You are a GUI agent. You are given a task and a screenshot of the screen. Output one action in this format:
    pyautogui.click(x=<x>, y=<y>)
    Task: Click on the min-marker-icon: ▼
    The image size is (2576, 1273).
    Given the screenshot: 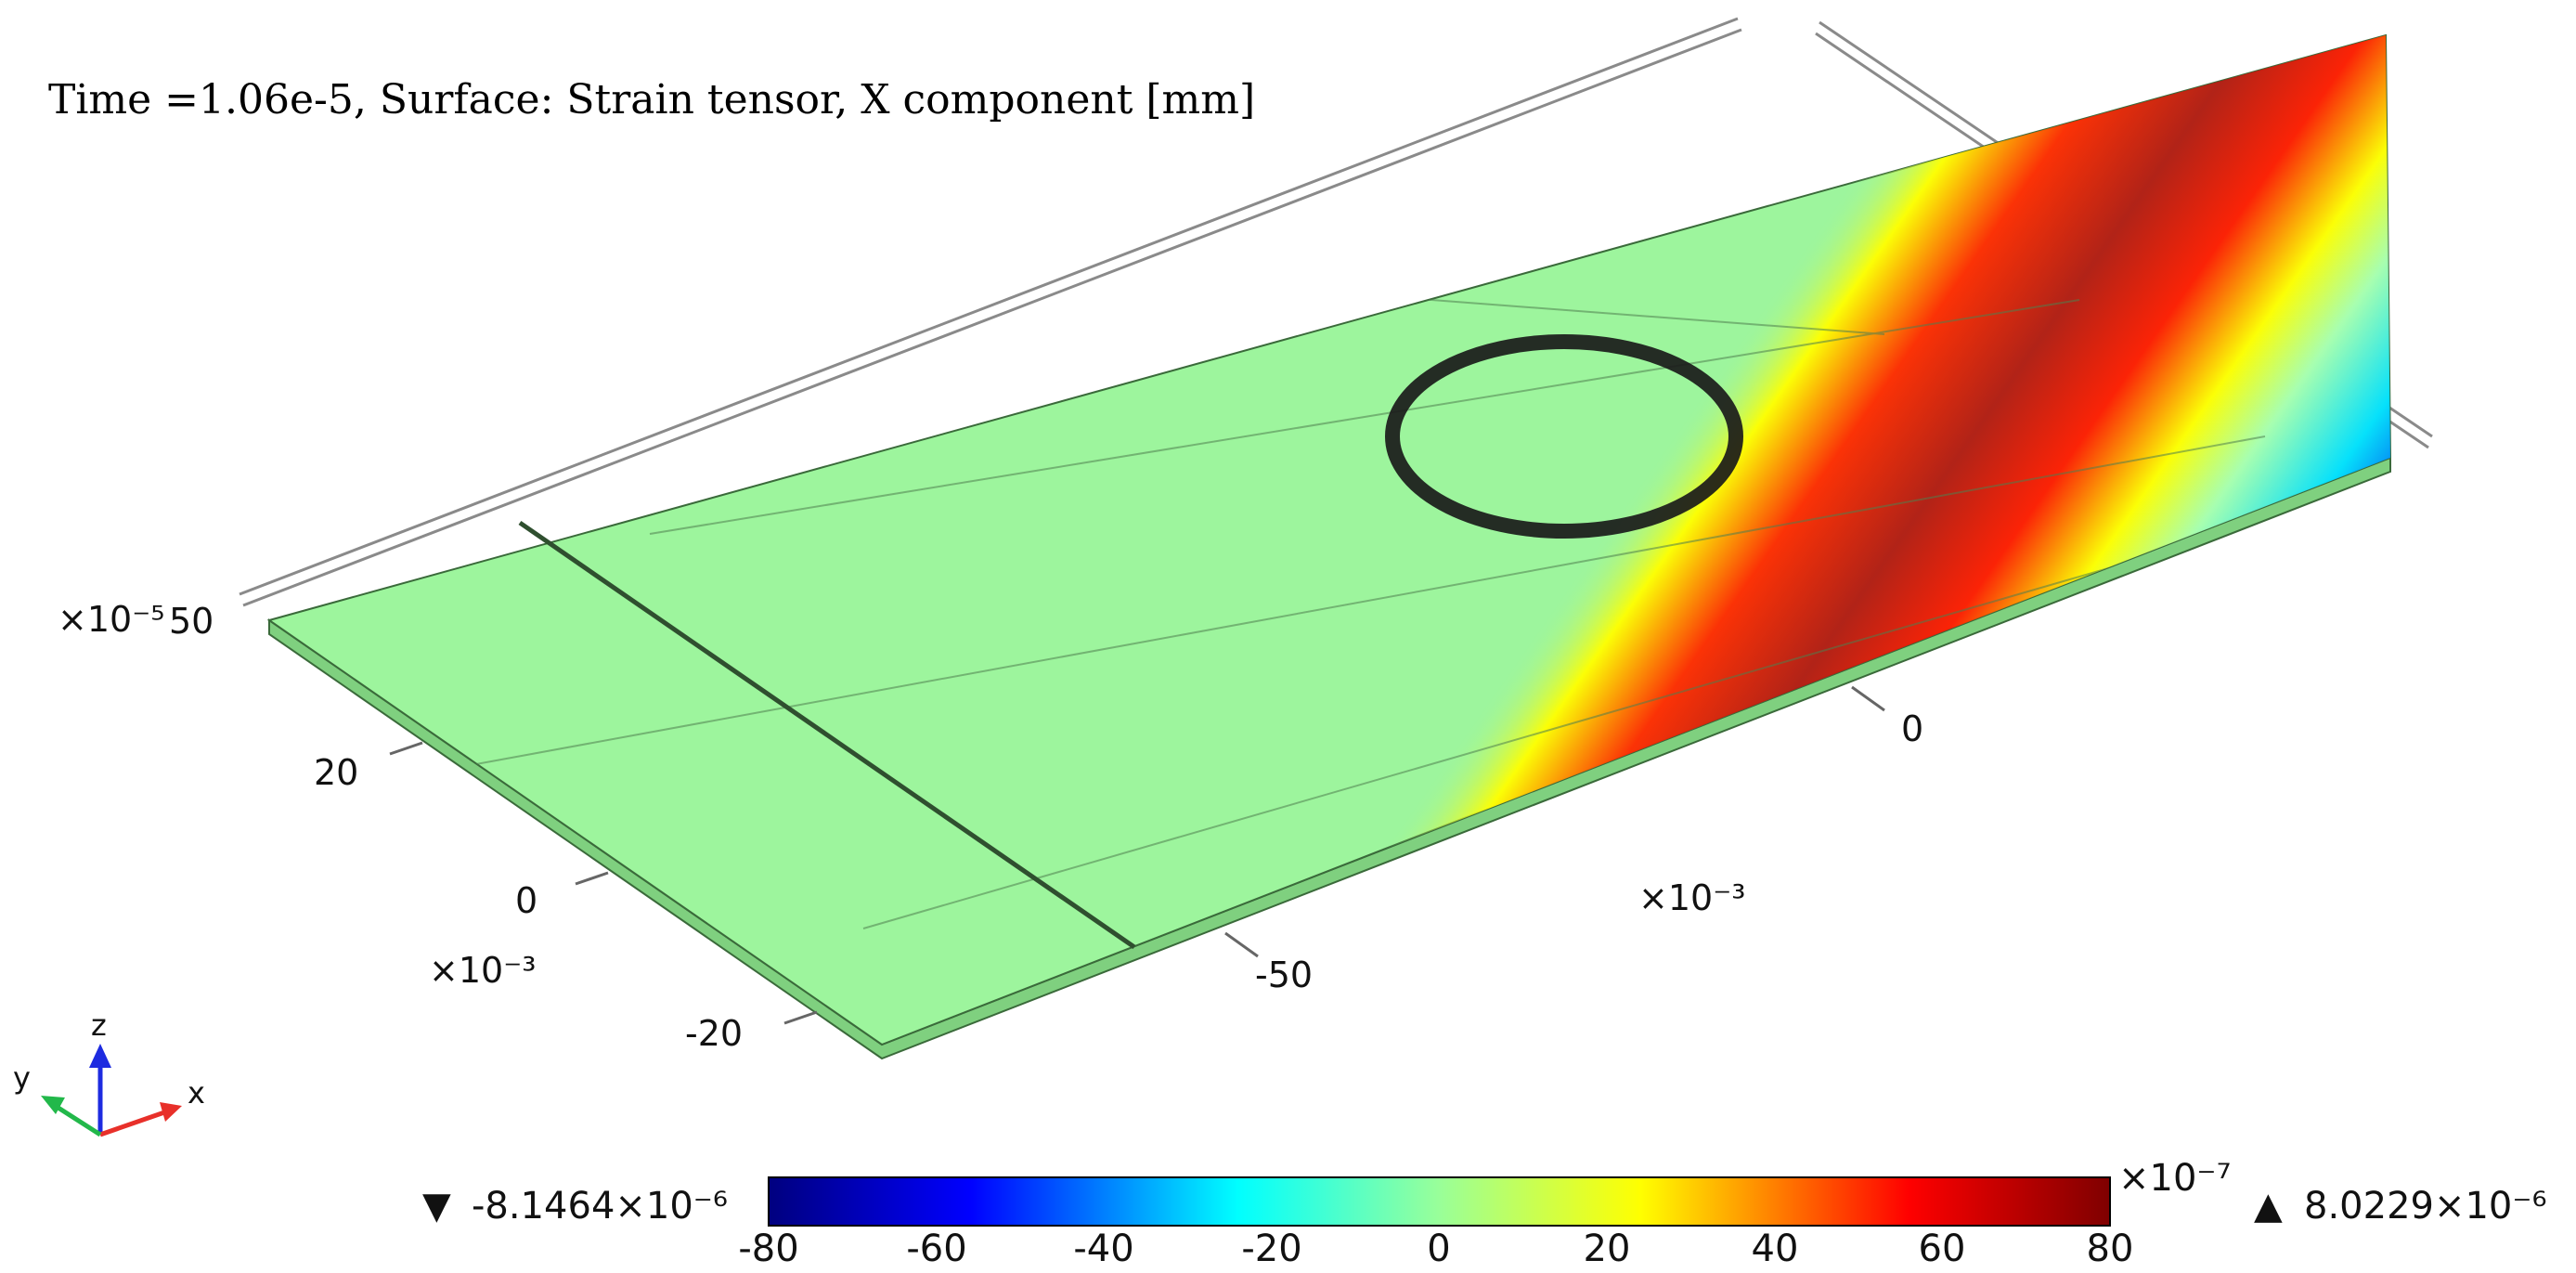 What is the action you would take?
    pyautogui.click(x=436, y=1207)
    